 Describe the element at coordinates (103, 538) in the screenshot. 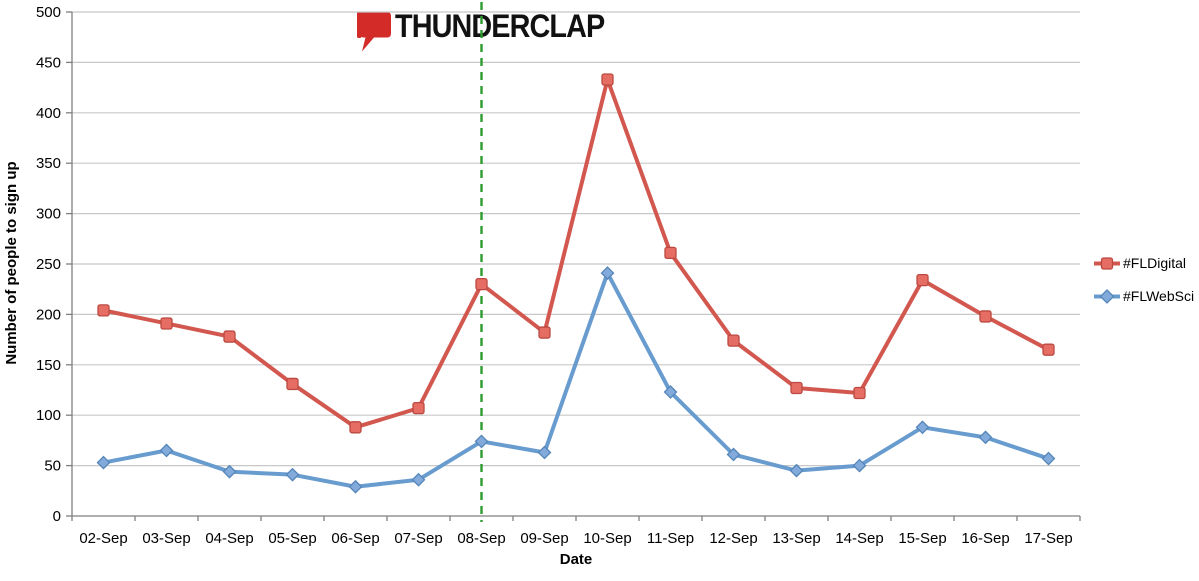

I see `x-tick-label: 02-Sep` at that location.